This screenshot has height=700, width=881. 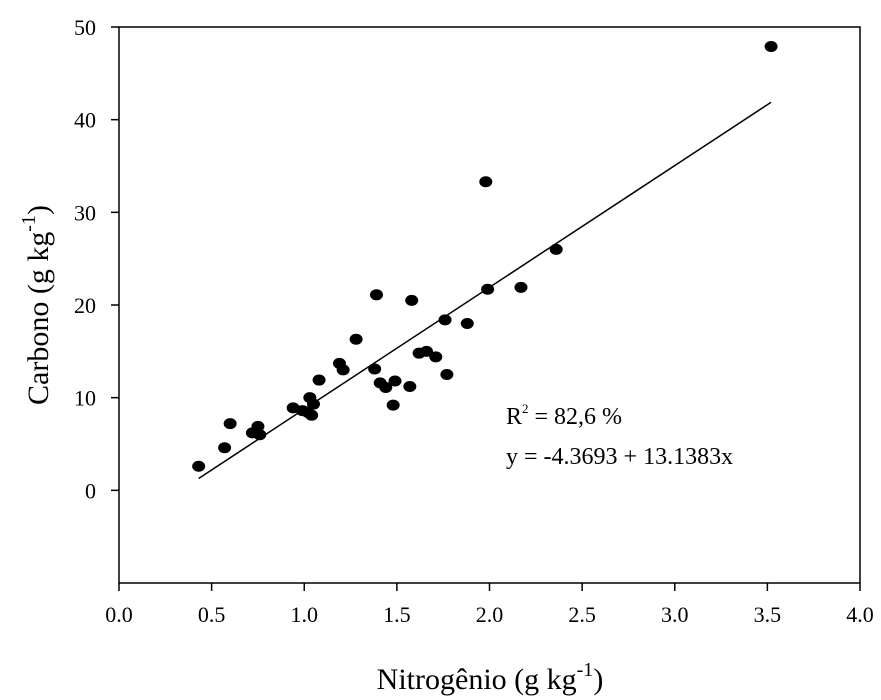 I want to click on y-axis-title-main: Carbono (g kg, so click(x=38, y=318).